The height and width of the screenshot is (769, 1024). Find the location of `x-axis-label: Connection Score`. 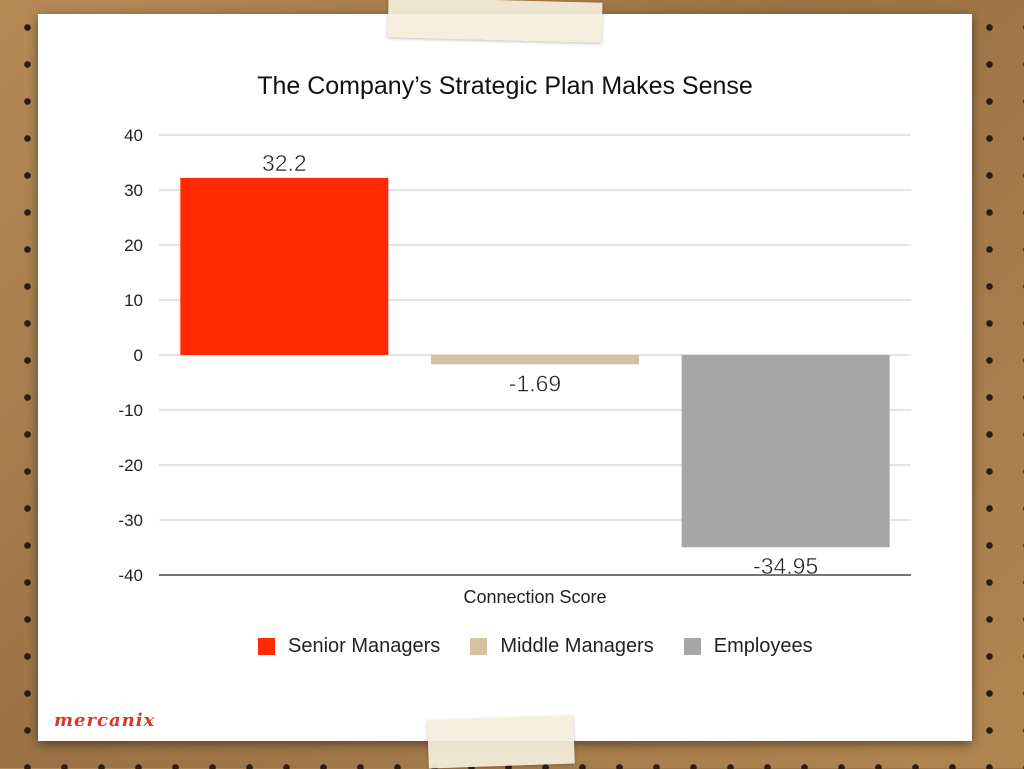

x-axis-label: Connection Score is located at coordinates (534, 597).